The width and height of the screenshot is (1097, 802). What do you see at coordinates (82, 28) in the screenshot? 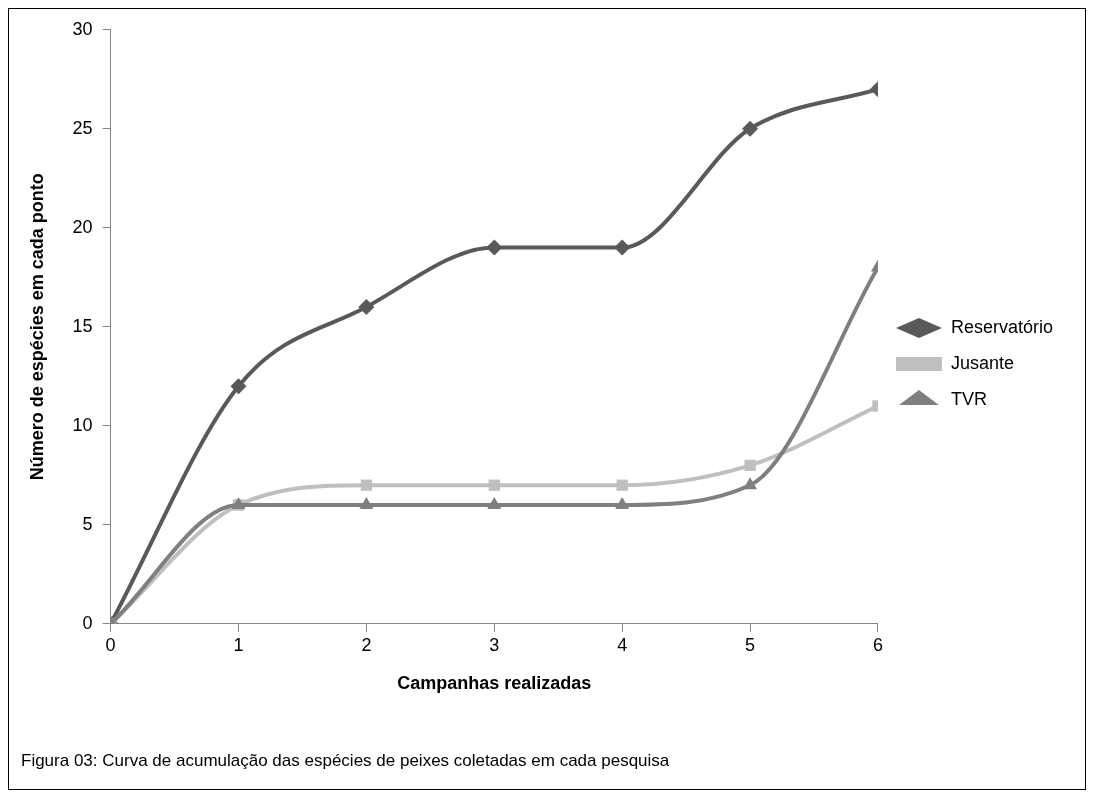
I see `y-tick-label: 30` at bounding box center [82, 28].